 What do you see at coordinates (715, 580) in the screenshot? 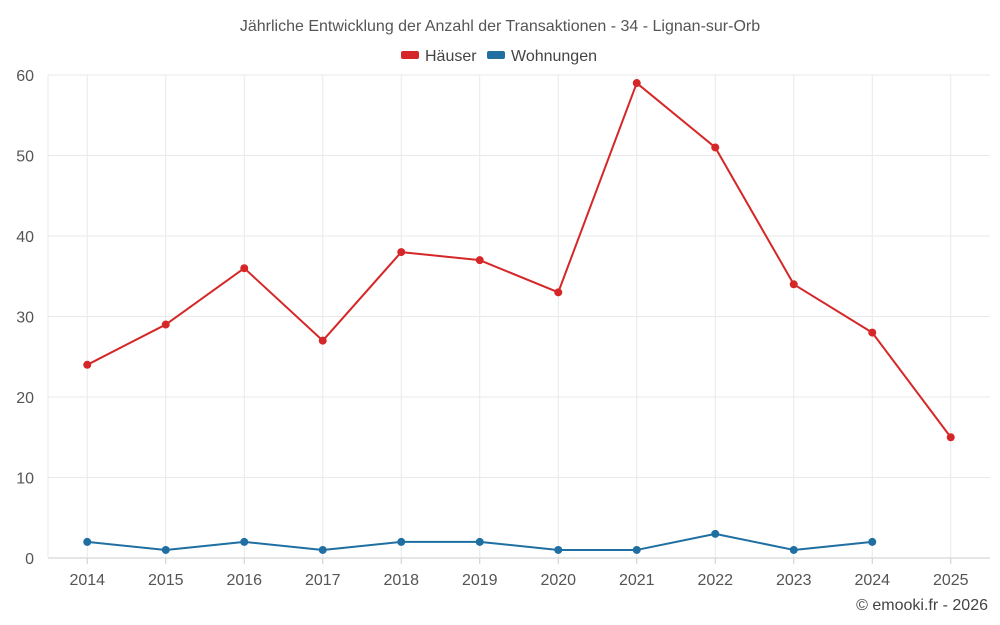
I see `x-tick-label: 2022` at bounding box center [715, 580].